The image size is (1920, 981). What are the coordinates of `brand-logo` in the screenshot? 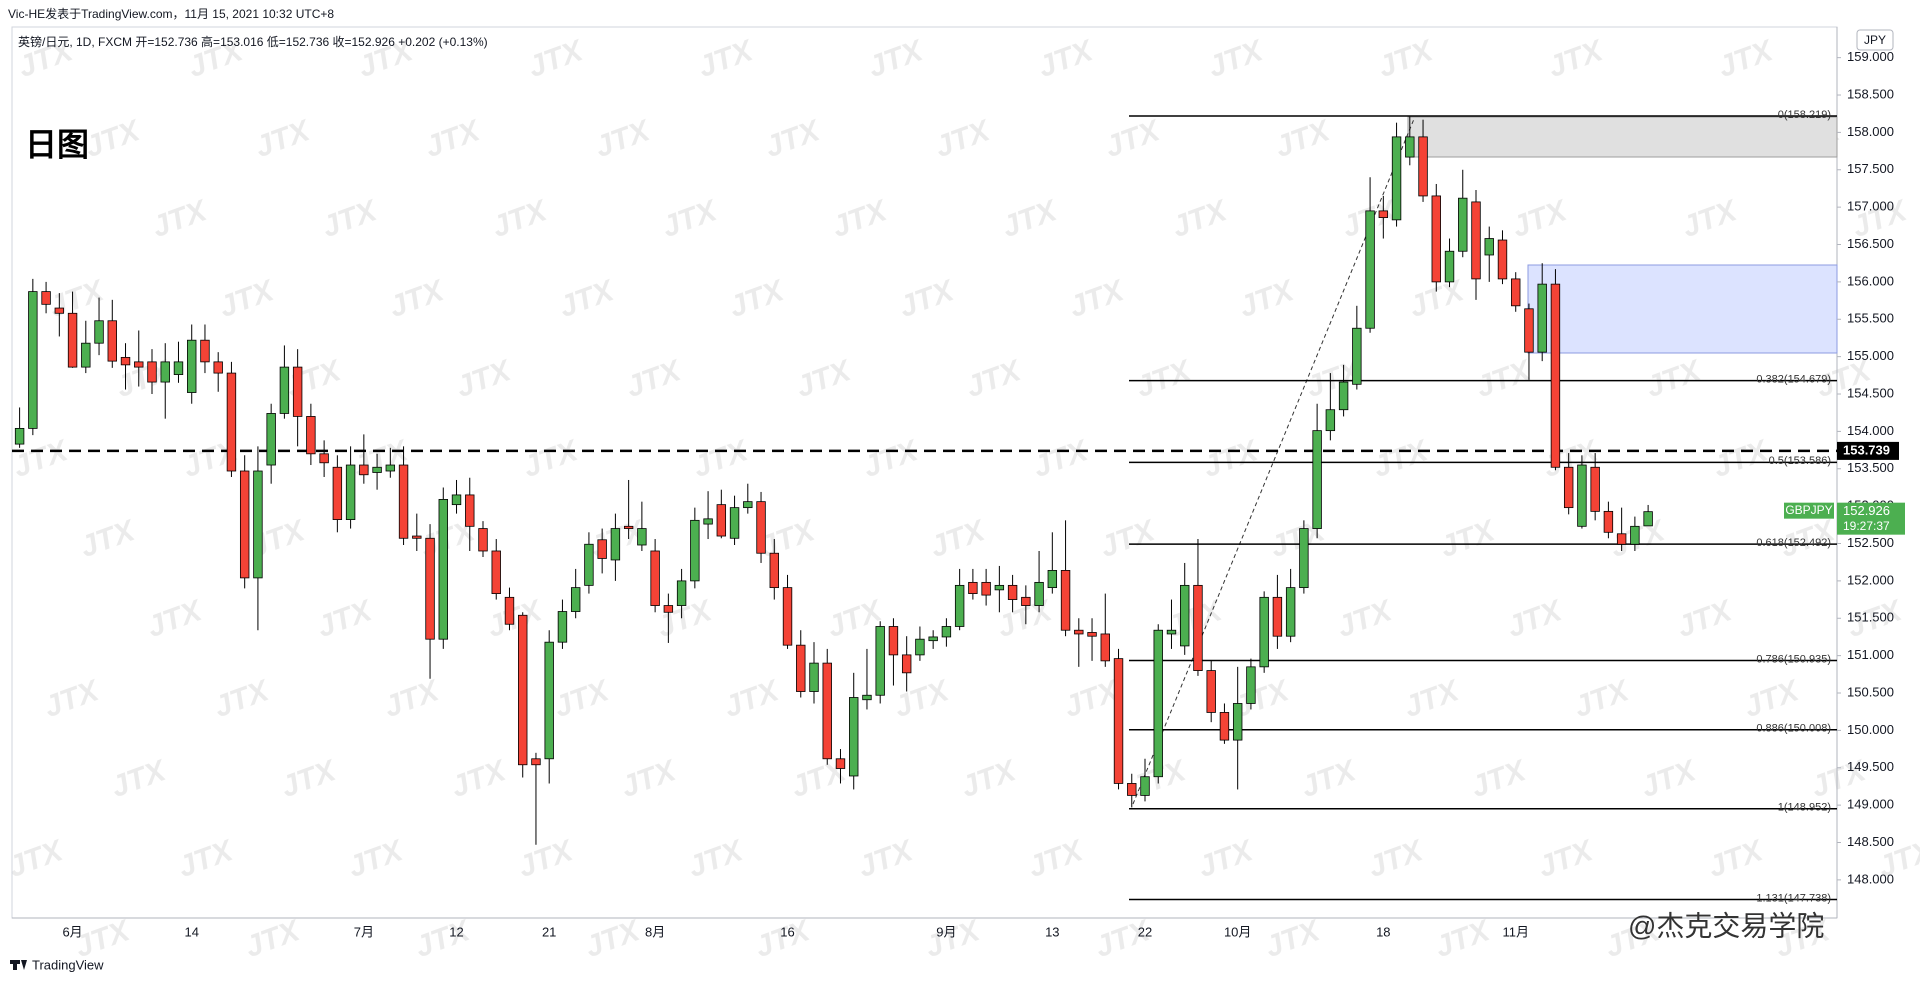 It's located at (18, 965).